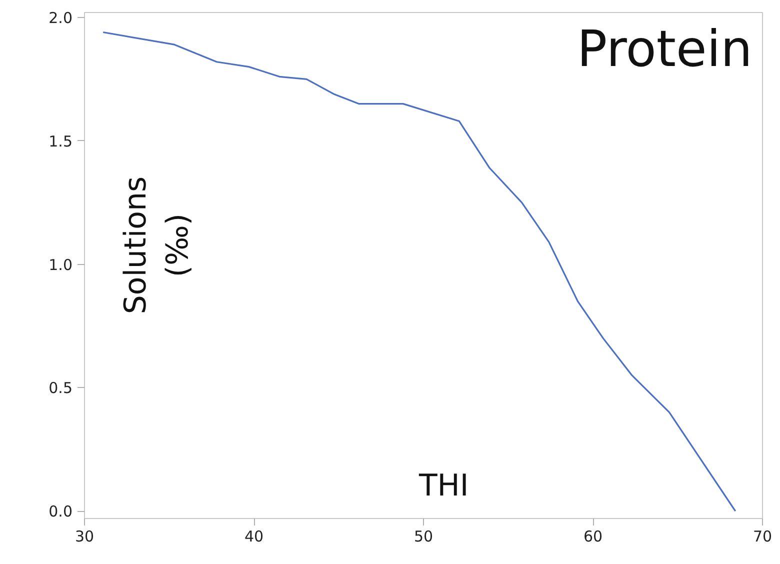 Image resolution: width=780 pixels, height=564 pixels. I want to click on x-axis-title: THI, so click(443, 486).